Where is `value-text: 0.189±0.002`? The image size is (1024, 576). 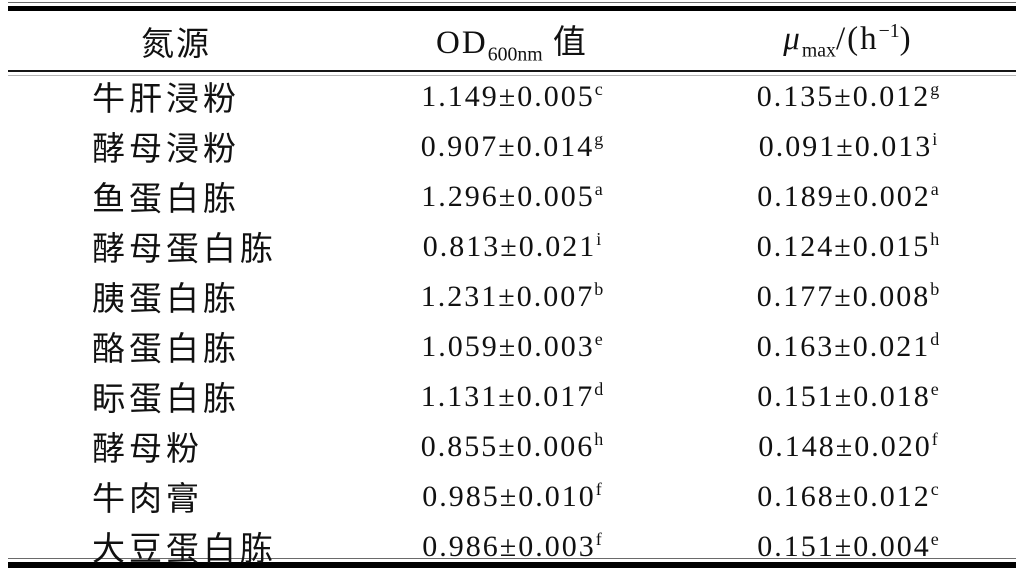
value-text: 0.189±0.002 is located at coordinates (844, 196).